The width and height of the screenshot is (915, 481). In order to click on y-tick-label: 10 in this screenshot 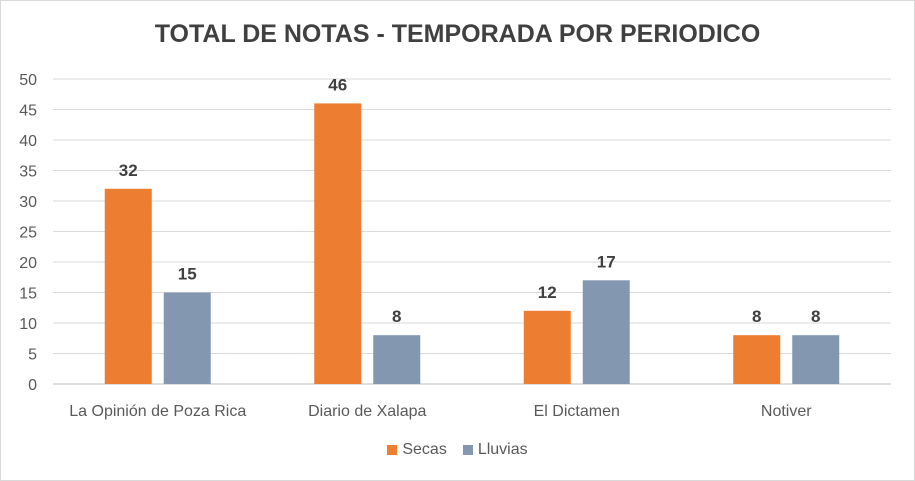, I will do `click(28, 324)`.